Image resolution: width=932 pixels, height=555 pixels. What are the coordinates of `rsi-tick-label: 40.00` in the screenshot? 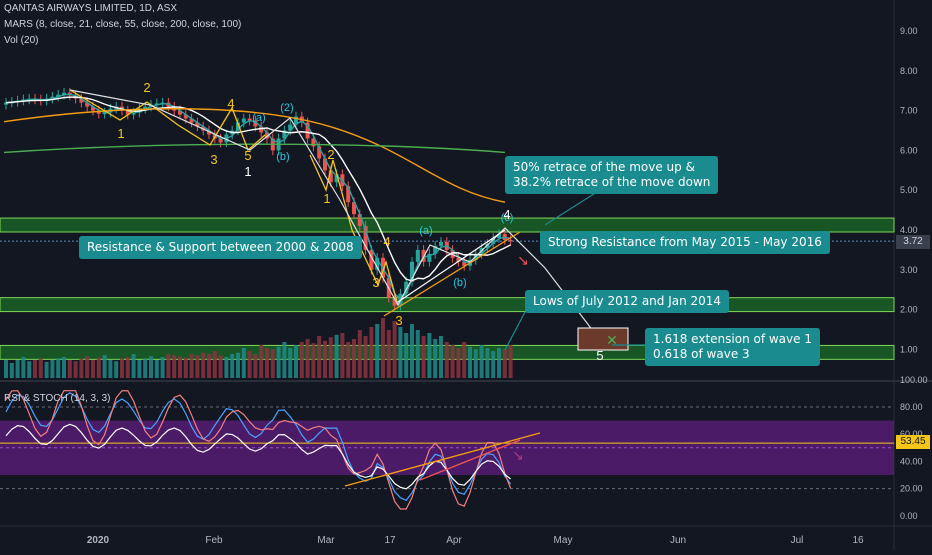 It's located at (911, 461).